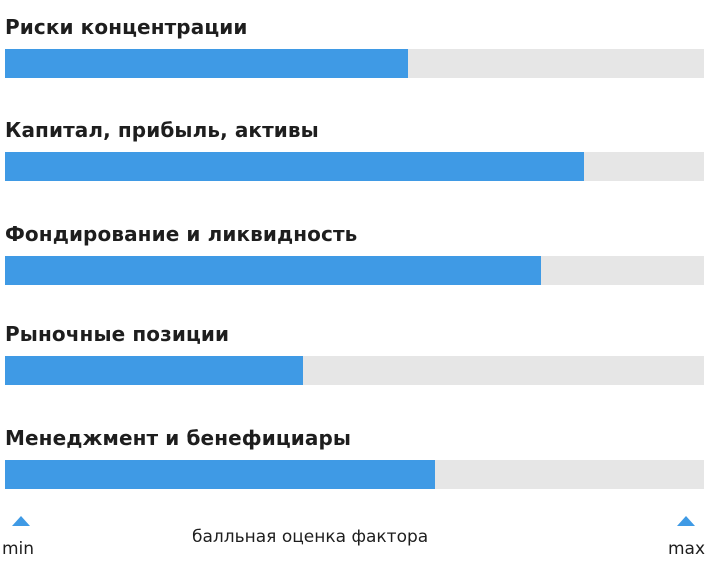  Describe the element at coordinates (162, 130) in the screenshot. I see `factor-label: Капитал, прибыль, активы` at that location.